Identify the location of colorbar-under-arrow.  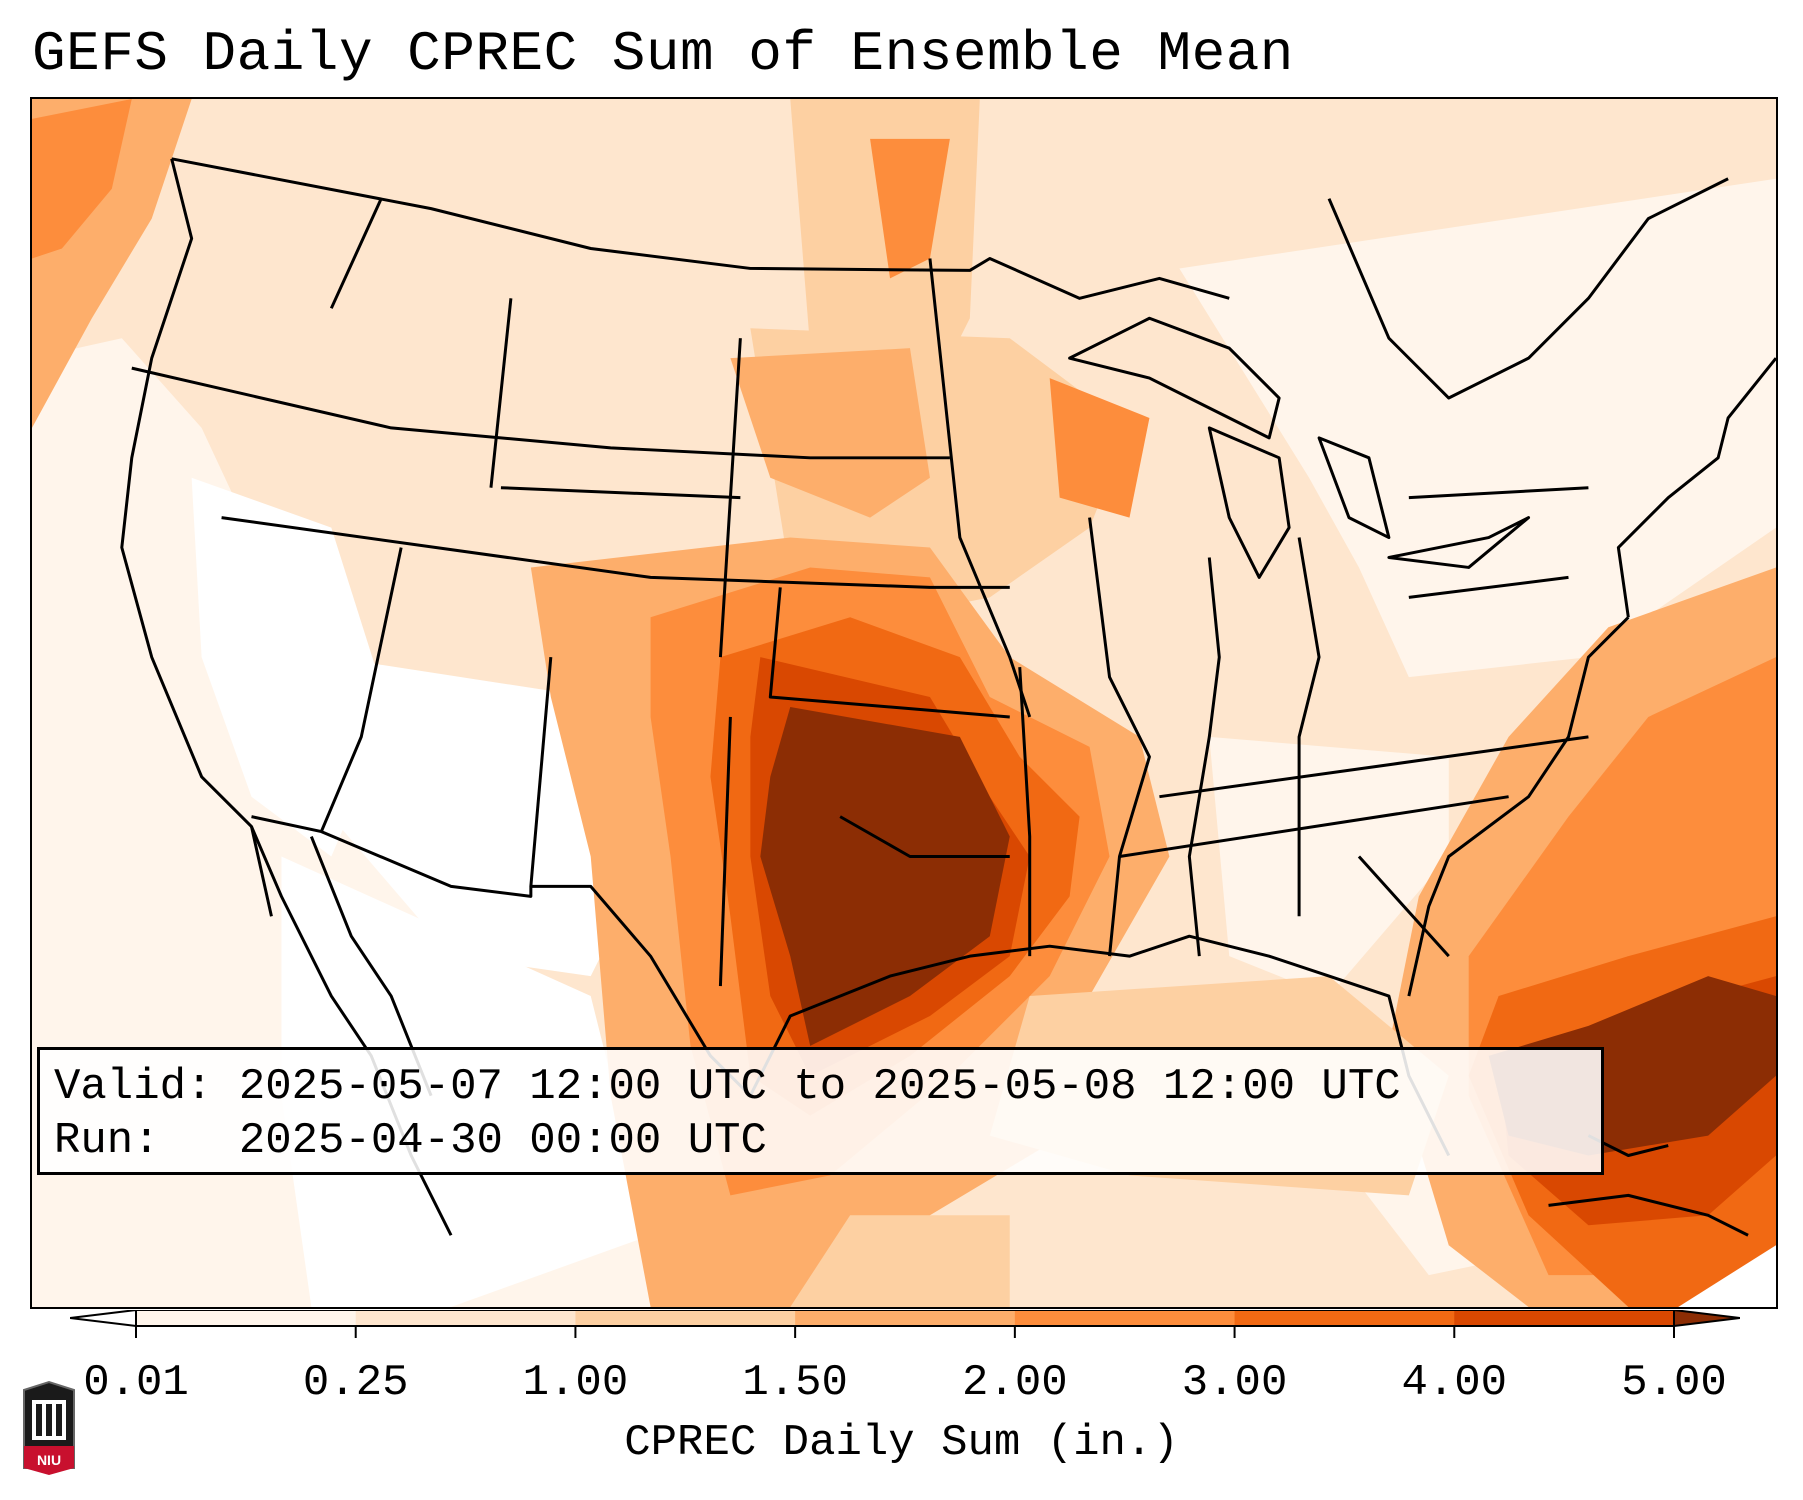
(103, 1319).